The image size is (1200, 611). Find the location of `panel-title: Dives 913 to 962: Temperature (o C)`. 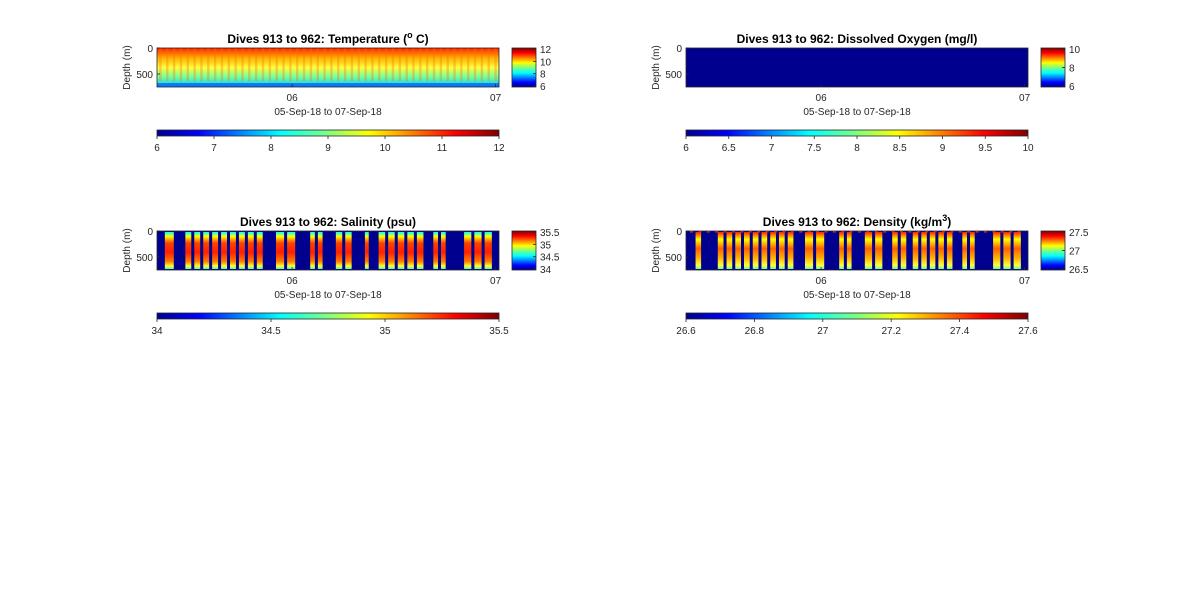

panel-title: Dives 913 to 962: Temperature (o C) is located at coordinates (327, 38).